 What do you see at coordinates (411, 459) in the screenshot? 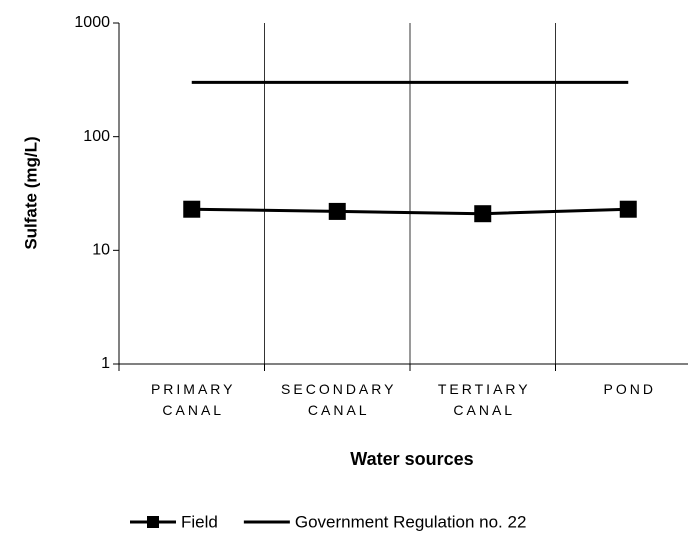
I see `x-axis-label: Water sources` at bounding box center [411, 459].